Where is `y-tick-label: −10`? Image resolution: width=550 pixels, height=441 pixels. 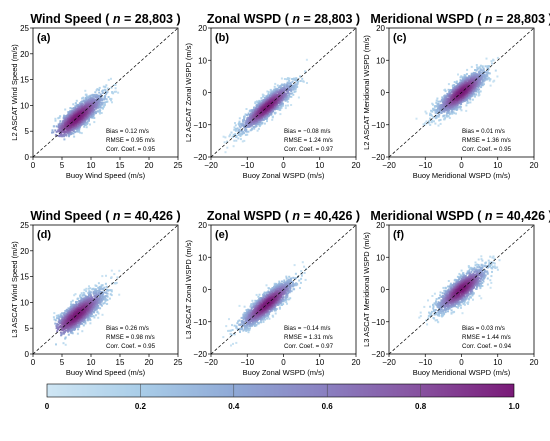 y-tick-label: −10 is located at coordinates (378, 125).